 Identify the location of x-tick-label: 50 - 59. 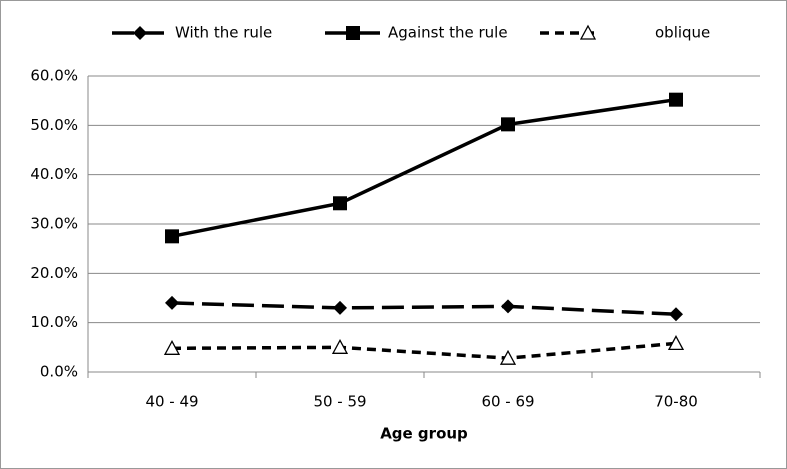
(339, 402).